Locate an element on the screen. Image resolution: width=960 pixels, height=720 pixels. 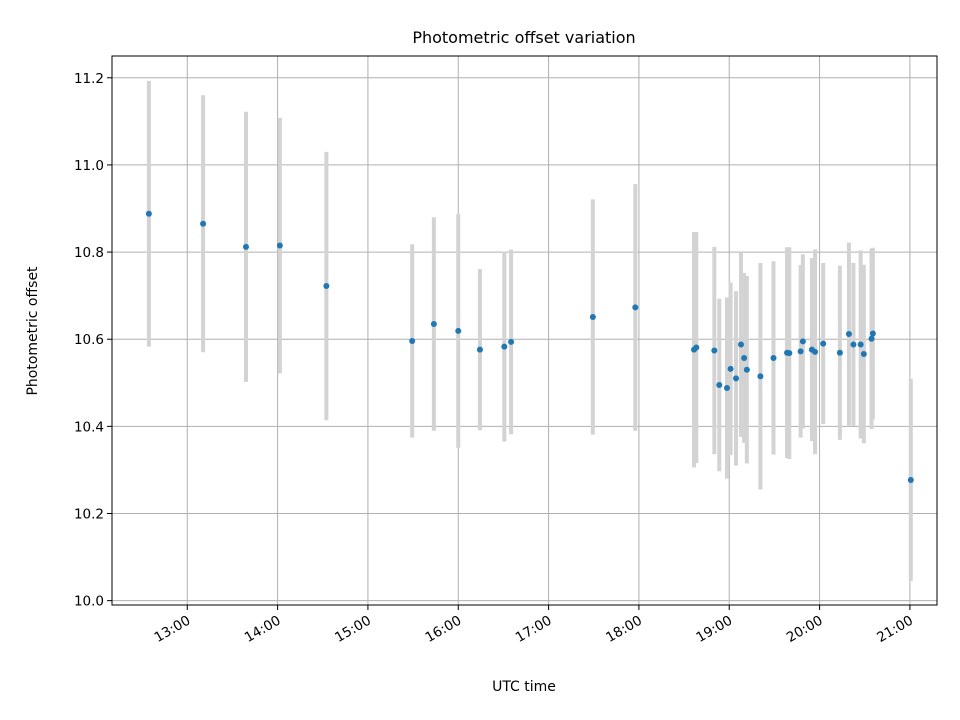
y-tick-label: 10.4 is located at coordinates (89, 427).